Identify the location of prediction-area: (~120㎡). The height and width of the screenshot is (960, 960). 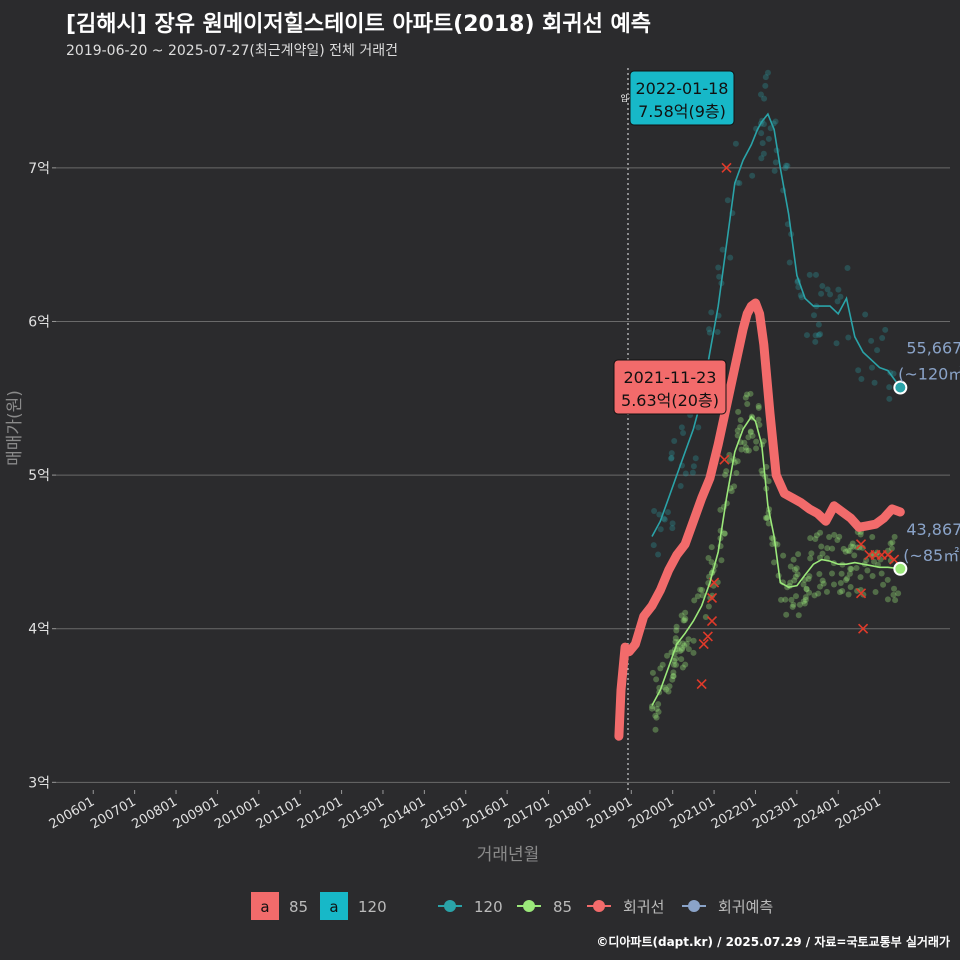
(929, 374).